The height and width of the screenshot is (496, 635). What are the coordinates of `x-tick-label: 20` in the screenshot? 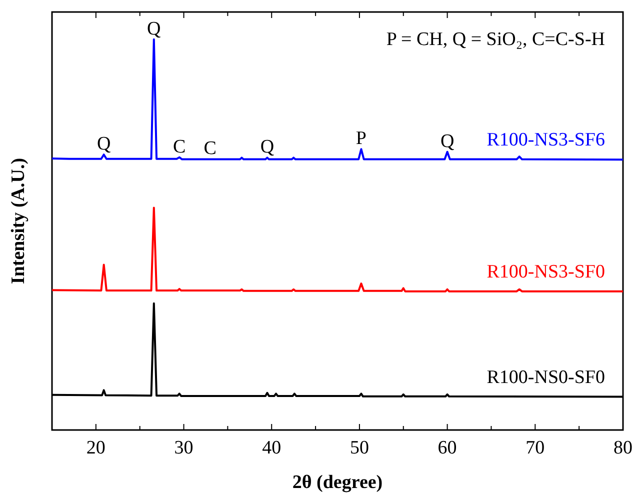 It's located at (96, 447).